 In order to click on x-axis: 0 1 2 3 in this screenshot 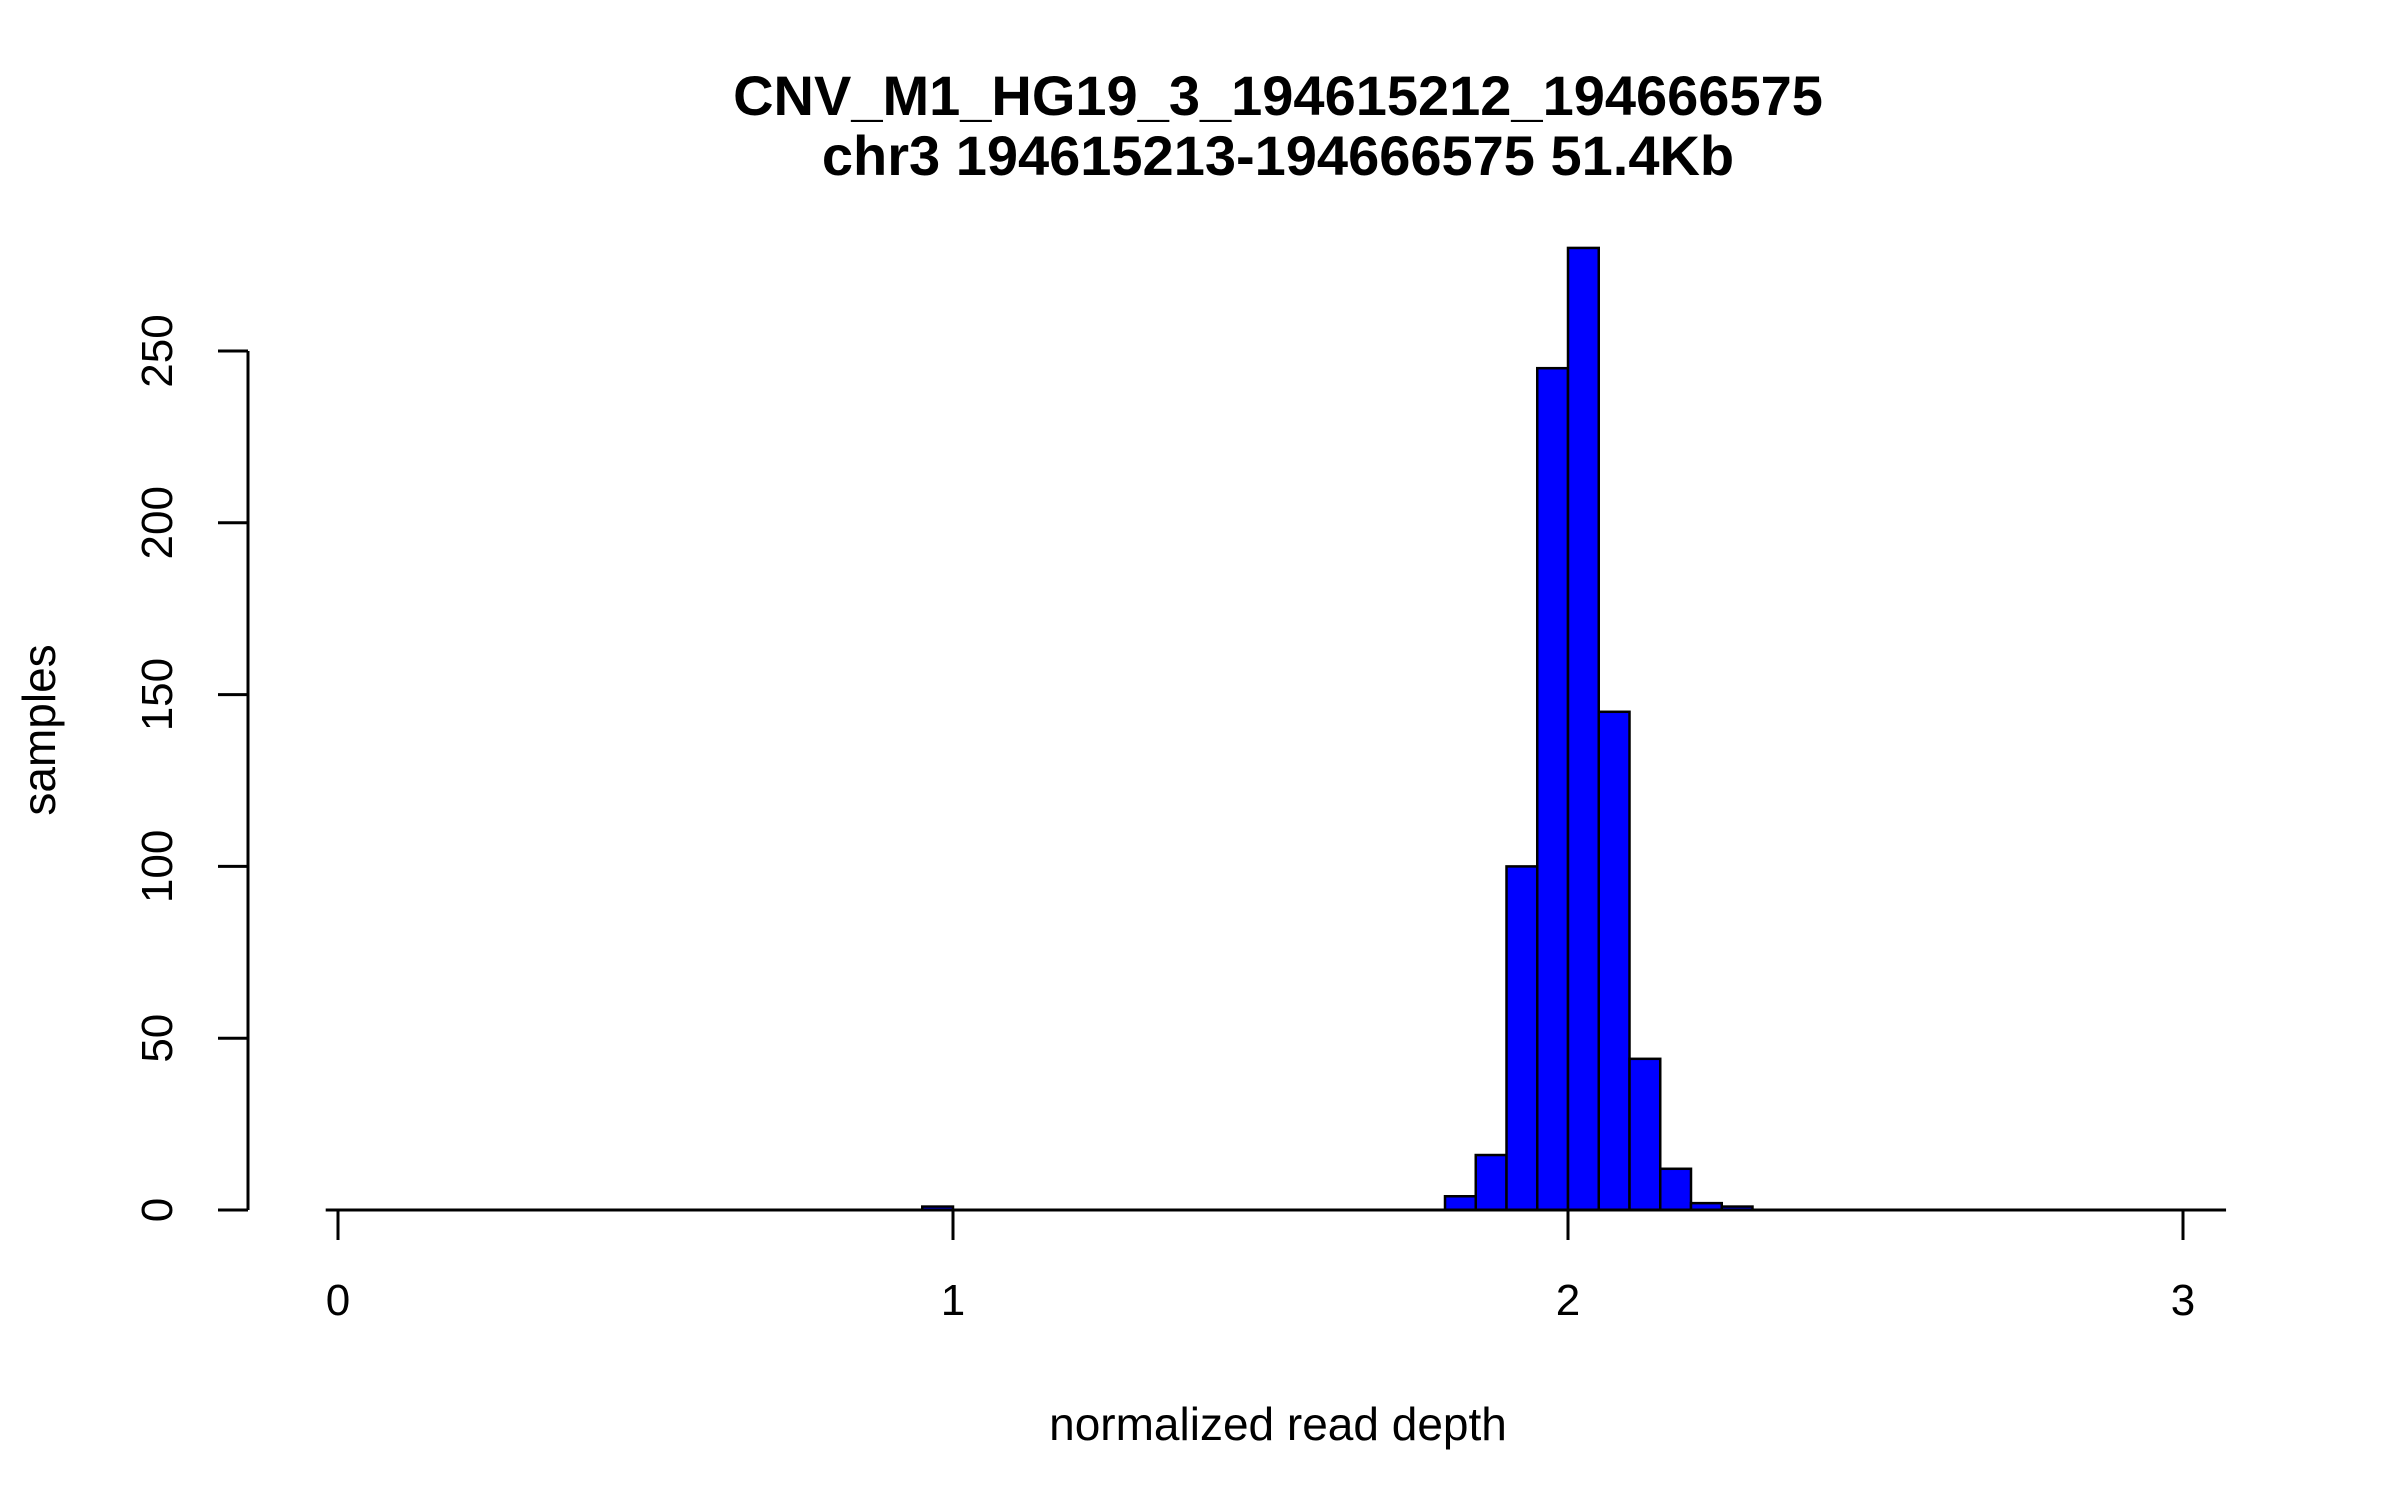, I will do `click(1260, 1267)`.